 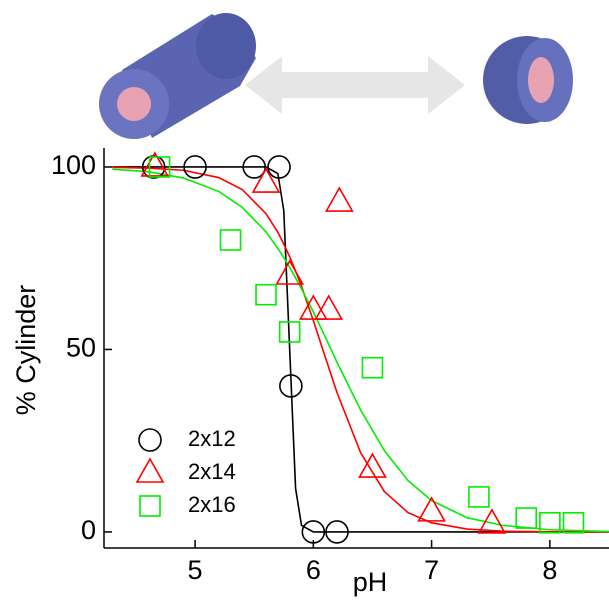 I want to click on y-tick-label: 0, so click(x=88, y=530).